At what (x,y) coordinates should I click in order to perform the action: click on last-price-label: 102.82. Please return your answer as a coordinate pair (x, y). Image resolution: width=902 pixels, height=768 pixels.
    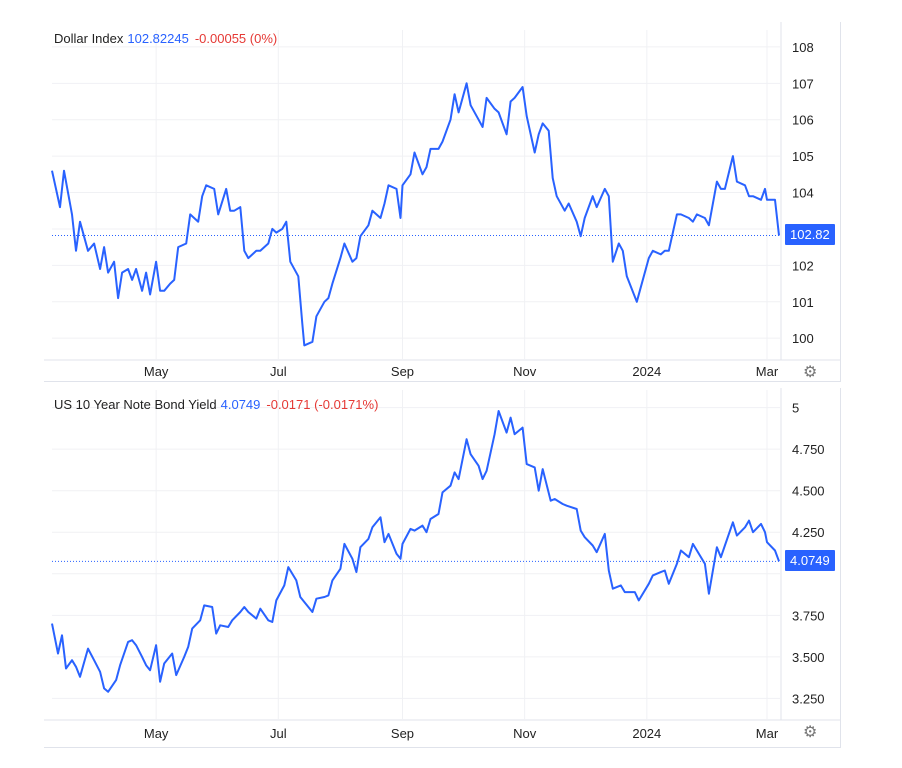
    Looking at the image, I should click on (810, 235).